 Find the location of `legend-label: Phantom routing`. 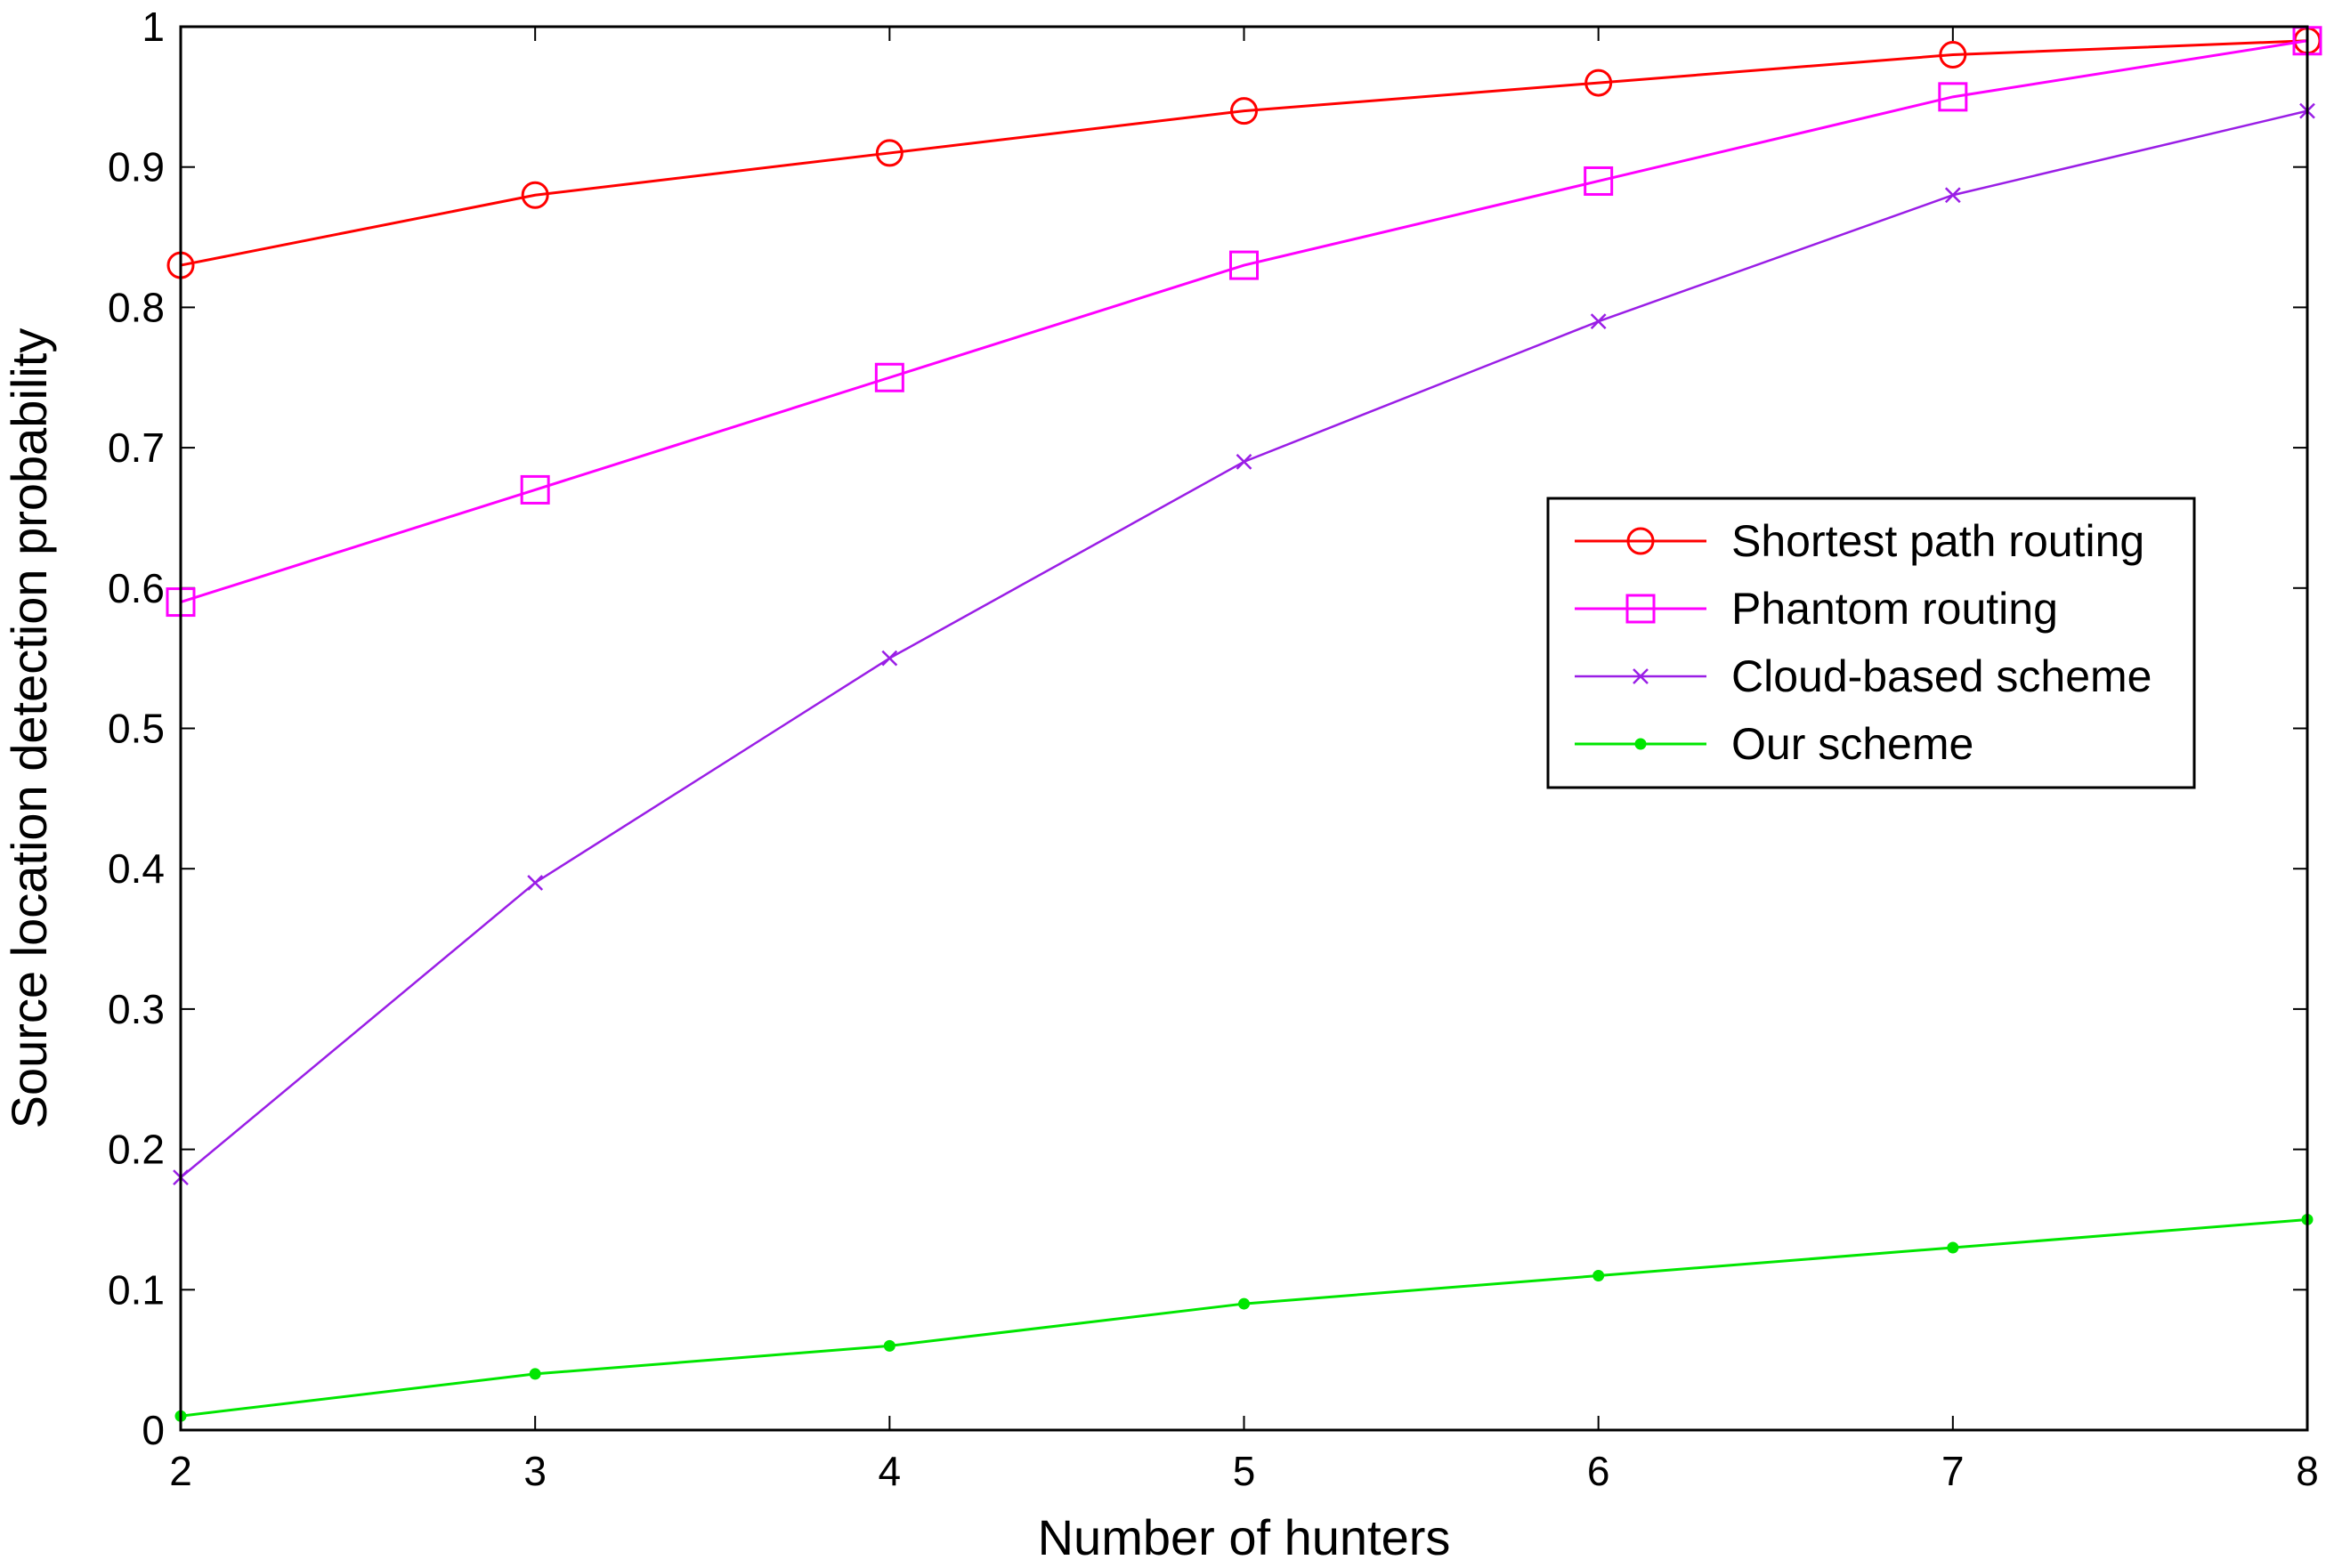

legend-label: Phantom routing is located at coordinates (1895, 609).